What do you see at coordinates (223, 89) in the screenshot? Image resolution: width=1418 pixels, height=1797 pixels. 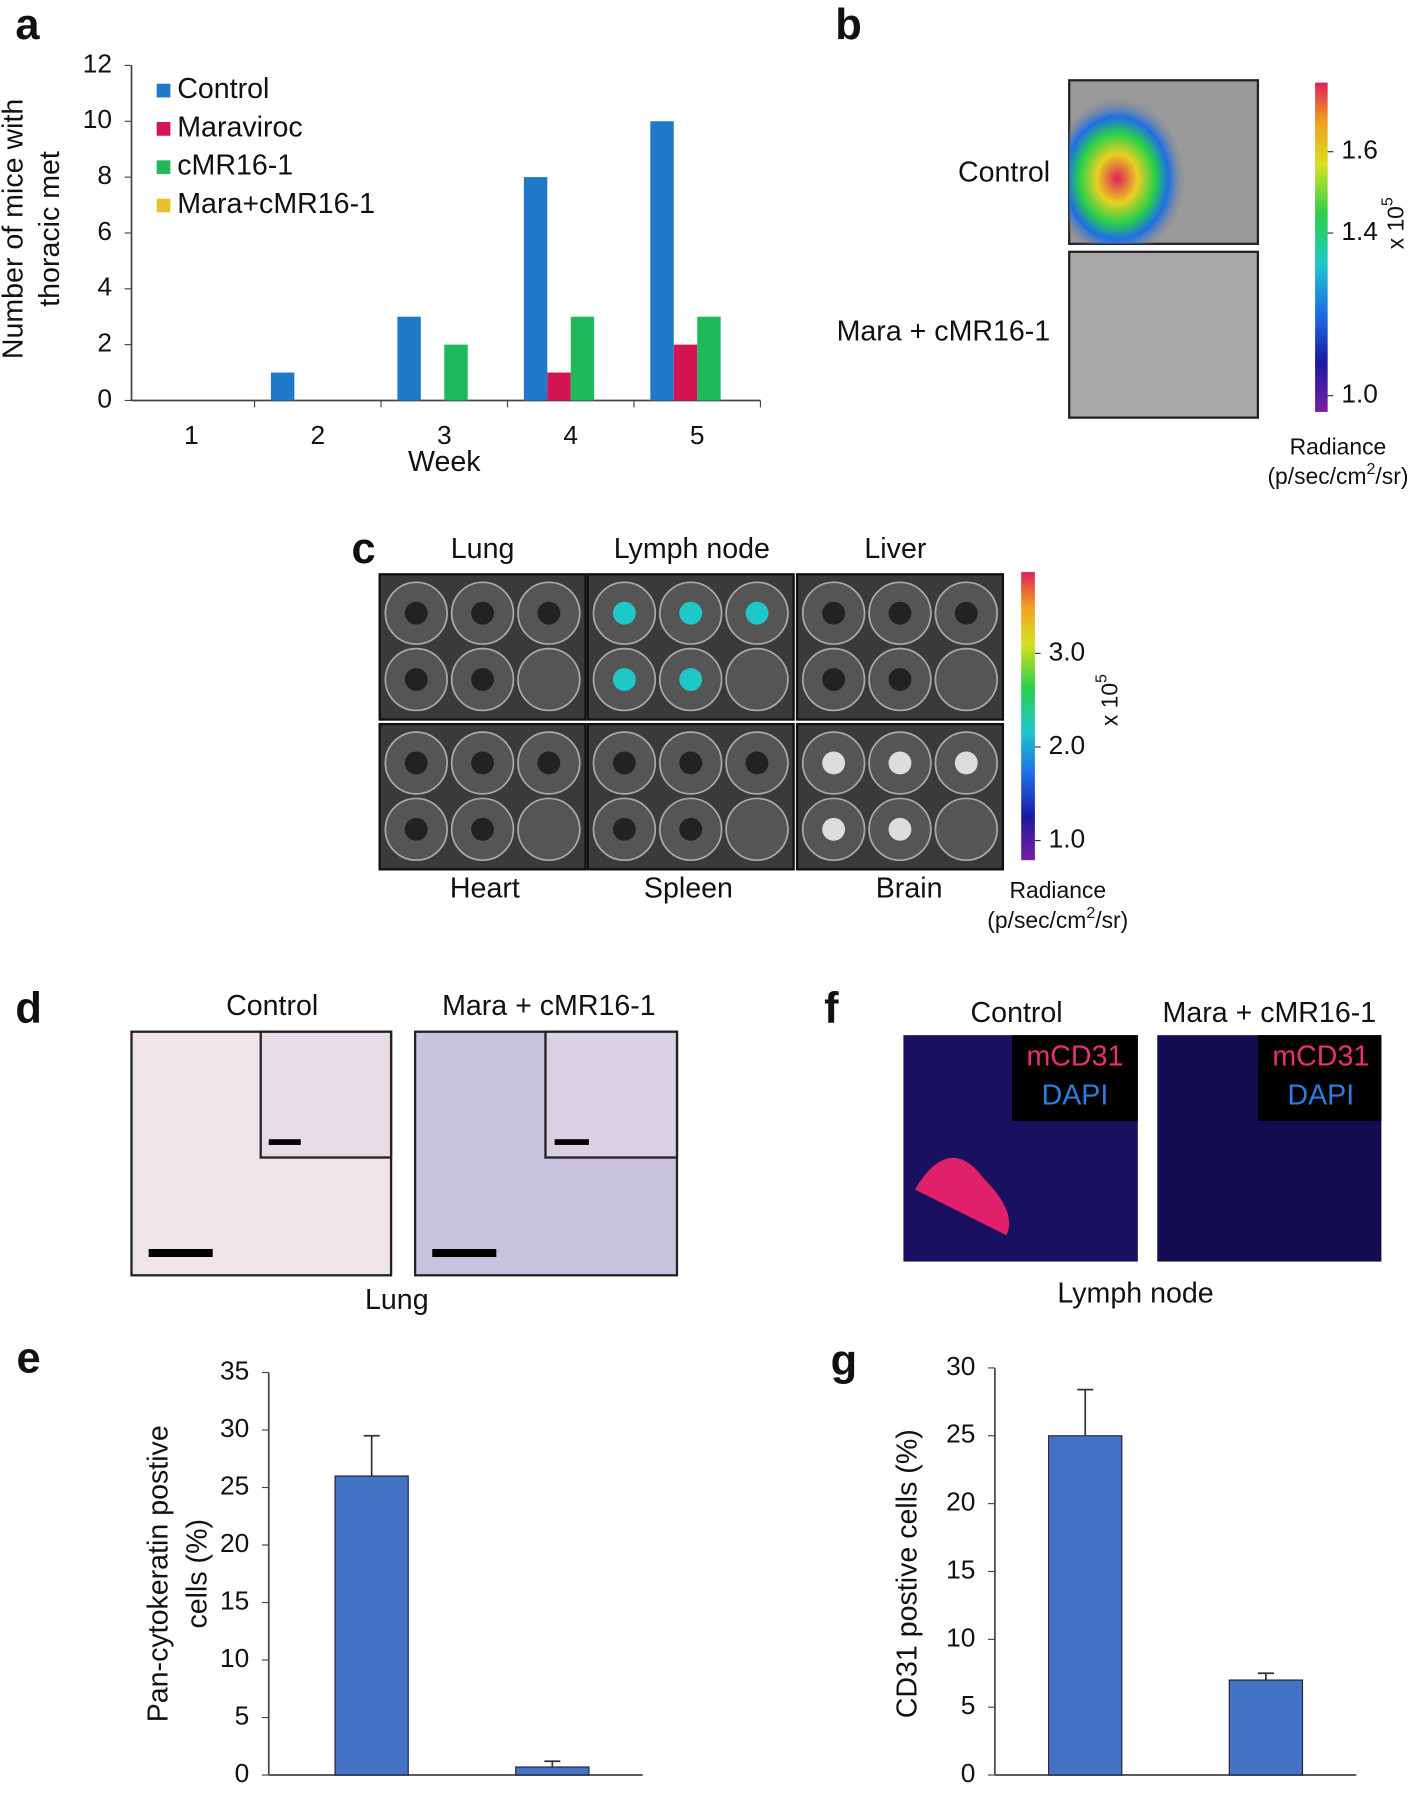 I see `legend-label: Control` at bounding box center [223, 89].